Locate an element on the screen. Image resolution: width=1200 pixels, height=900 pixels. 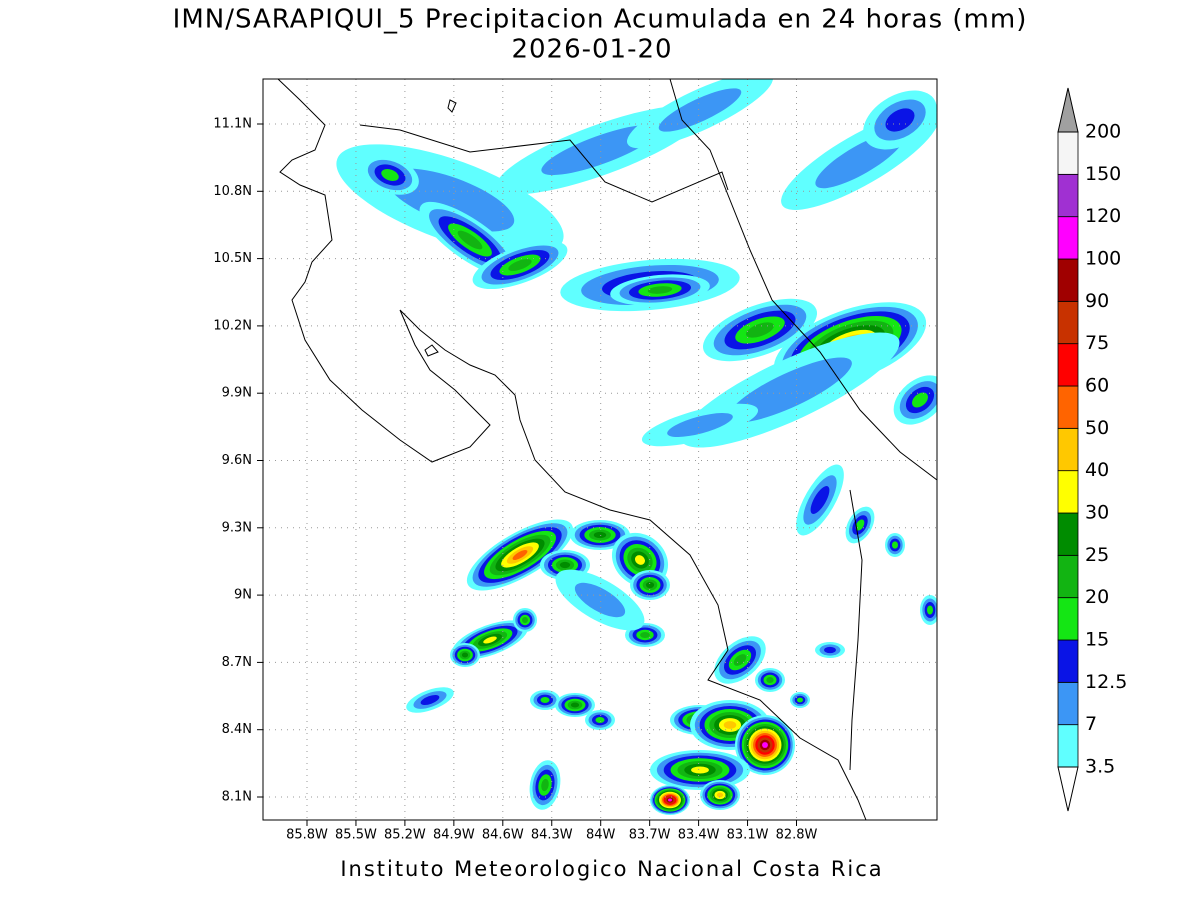
colorbar-arrow-top is located at coordinates (1068, 110).